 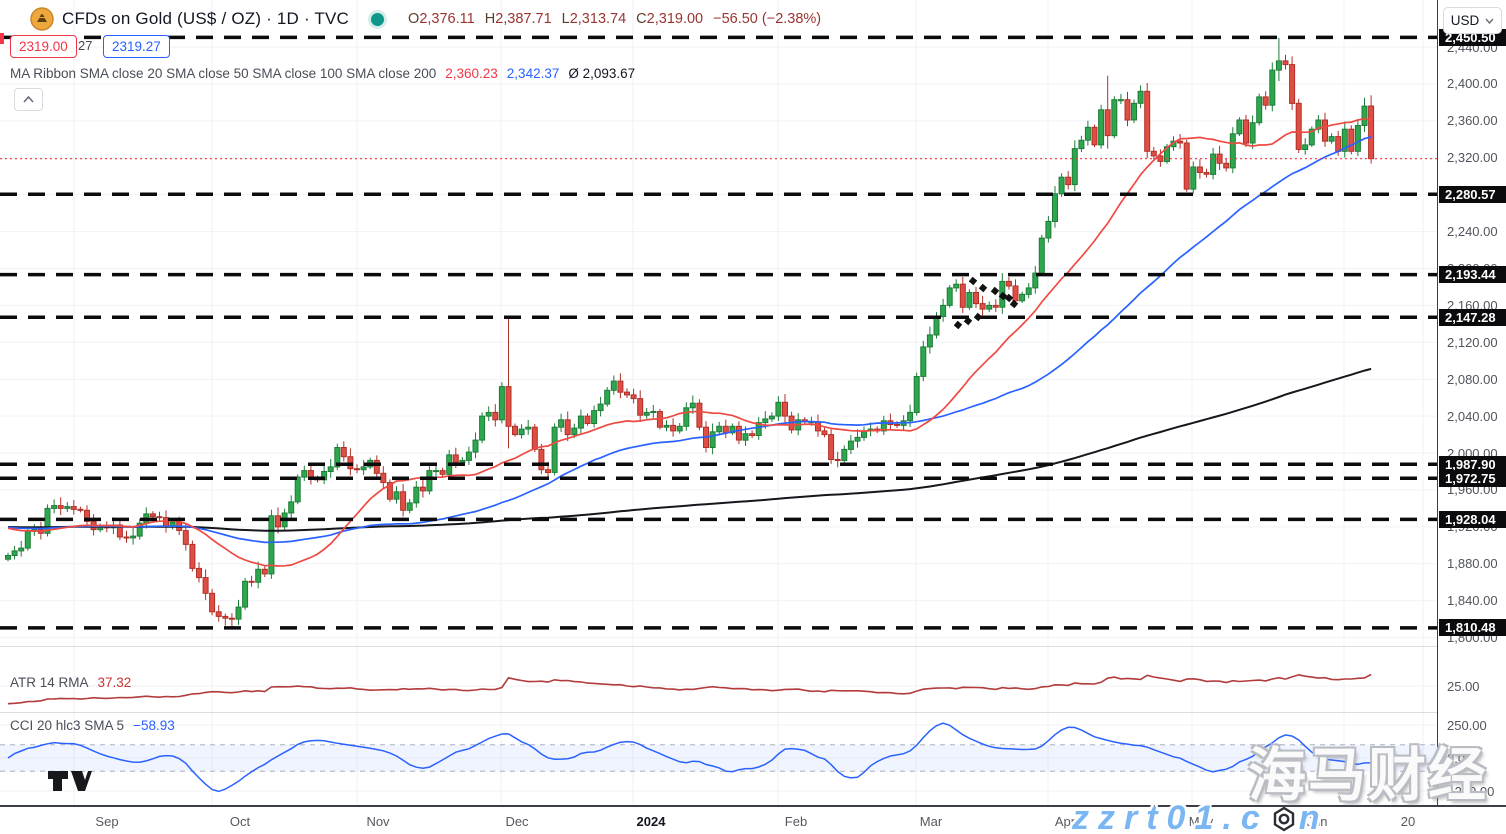 I want to click on atr-title: ATR 14 RMA, so click(x=49, y=682).